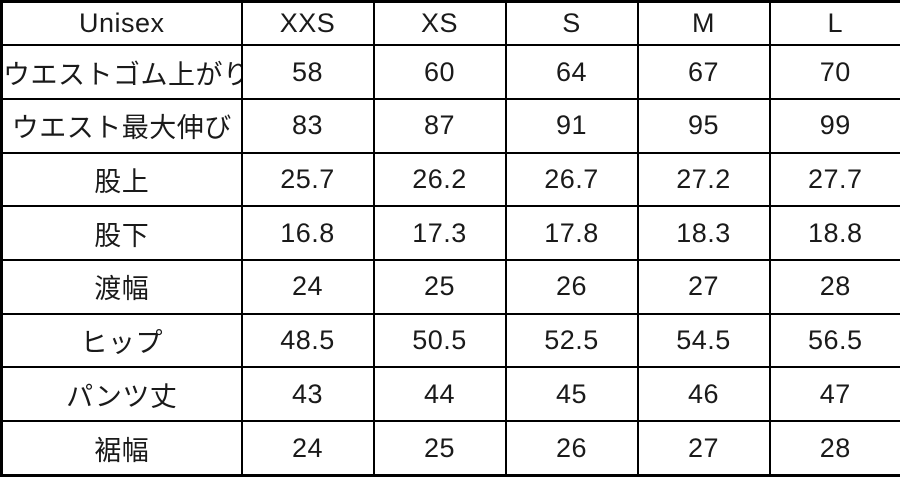 The width and height of the screenshot is (900, 477). I want to click on column-header-l: L, so click(834, 23).